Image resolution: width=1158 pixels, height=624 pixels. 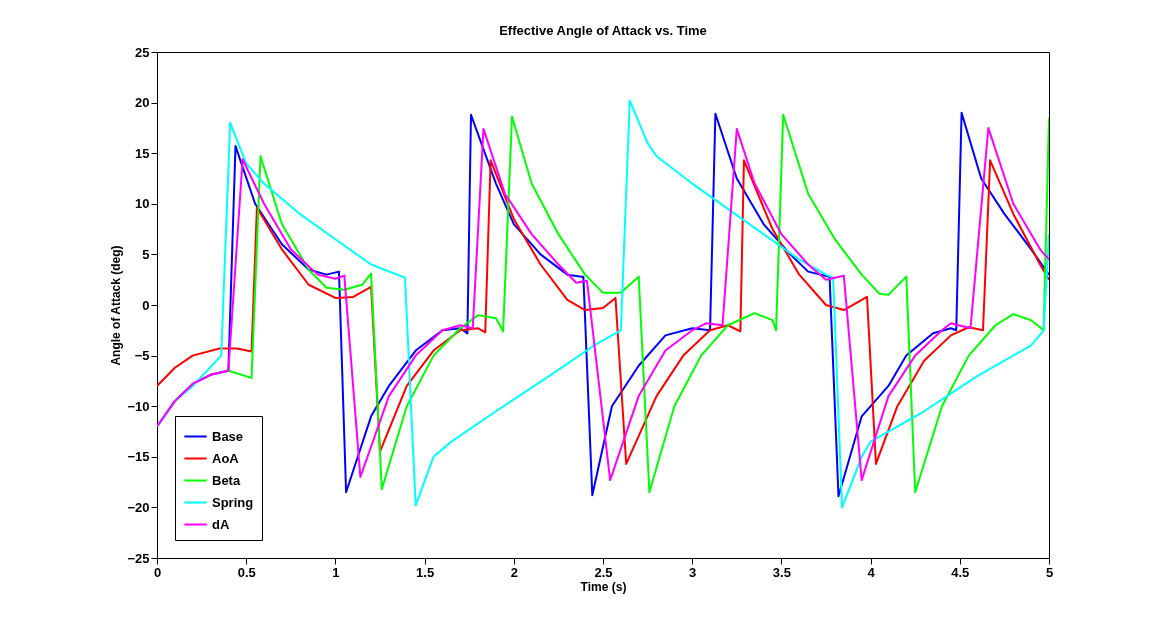 What do you see at coordinates (336, 572) in the screenshot?
I see `x-tick-label: 1` at bounding box center [336, 572].